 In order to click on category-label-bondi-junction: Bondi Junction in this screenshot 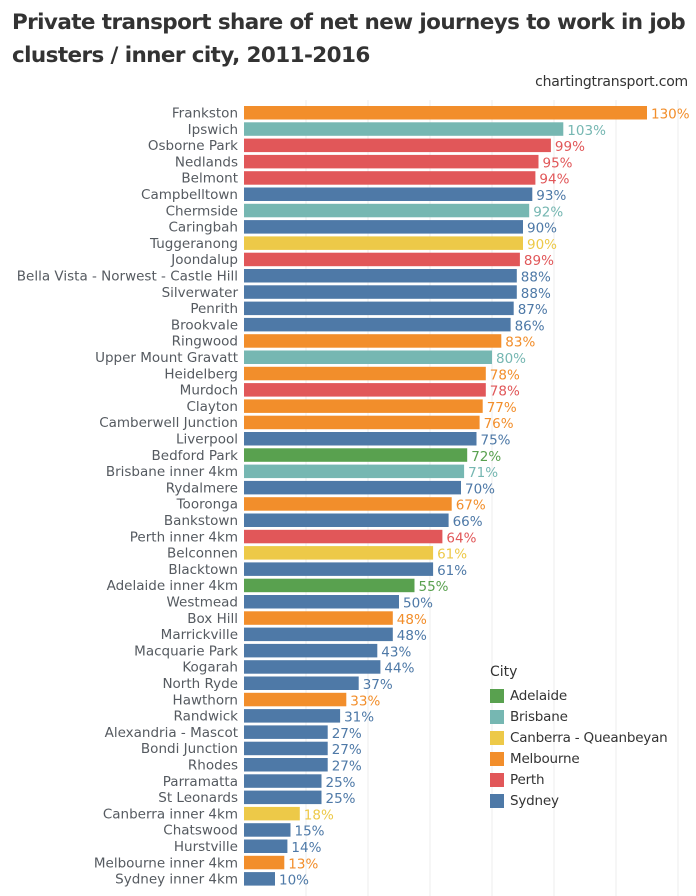, I will do `click(189, 749)`.